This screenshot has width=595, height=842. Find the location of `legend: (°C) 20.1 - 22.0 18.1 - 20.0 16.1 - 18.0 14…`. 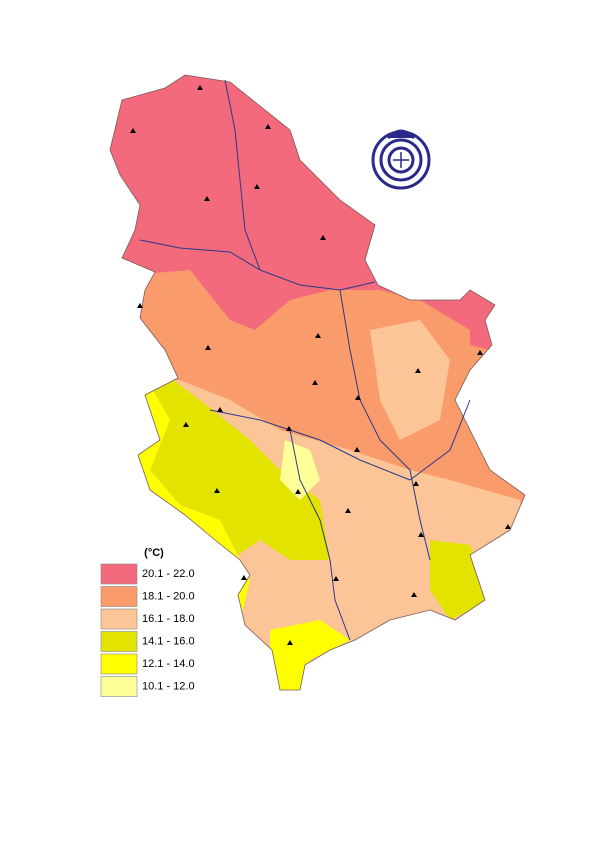

legend: (°C) 20.1 - 22.0 18.1 - 20.0 16.1 - 18.0 14… is located at coordinates (147, 622).